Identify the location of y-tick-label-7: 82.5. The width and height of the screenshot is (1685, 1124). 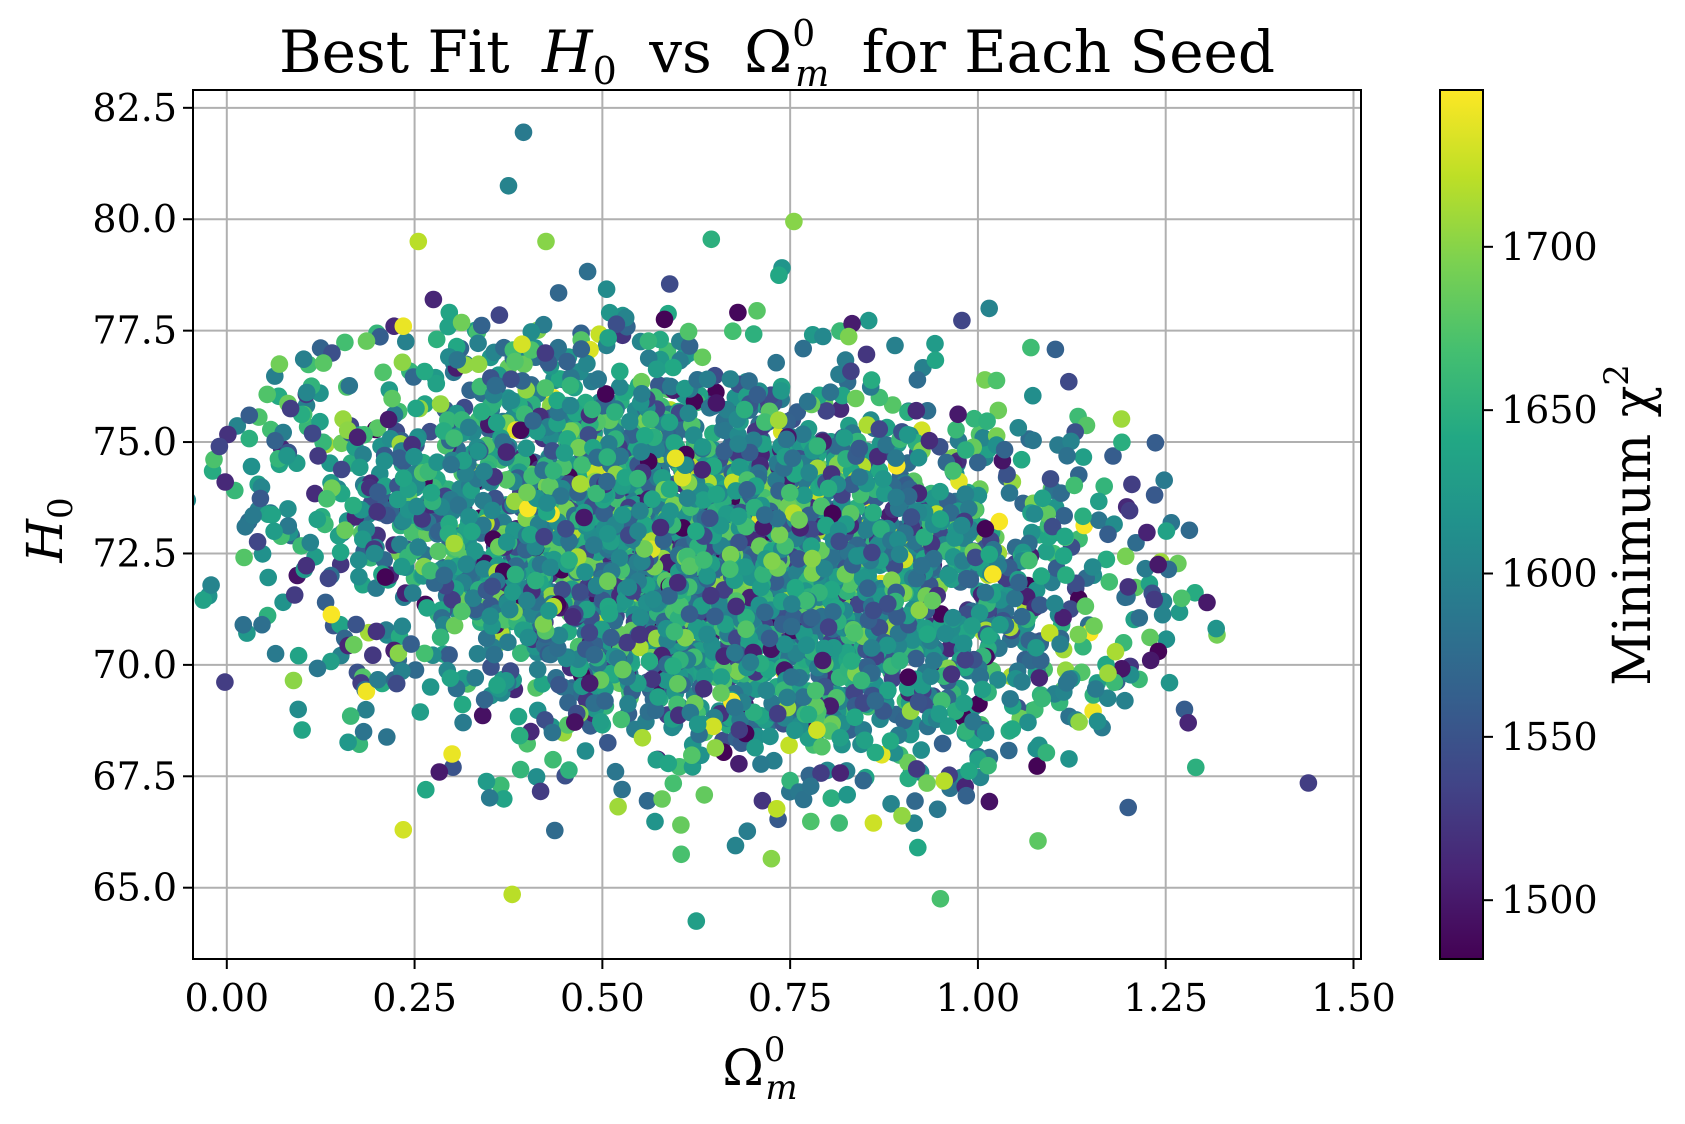
(134, 108).